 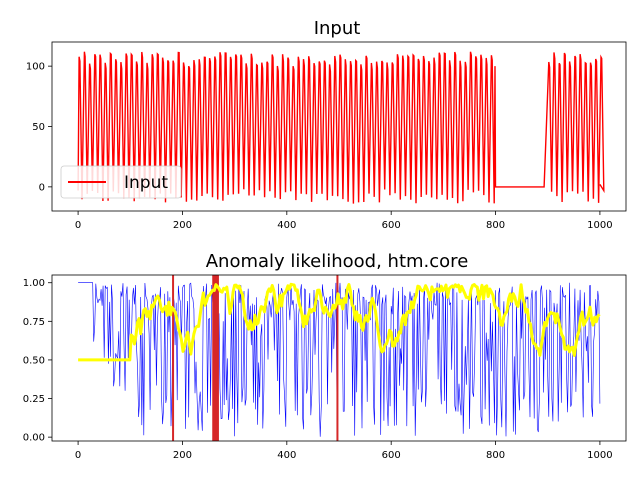 What do you see at coordinates (337, 261) in the screenshot?
I see `anomaly-chart-title: Anomaly likelihood, htm.core` at bounding box center [337, 261].